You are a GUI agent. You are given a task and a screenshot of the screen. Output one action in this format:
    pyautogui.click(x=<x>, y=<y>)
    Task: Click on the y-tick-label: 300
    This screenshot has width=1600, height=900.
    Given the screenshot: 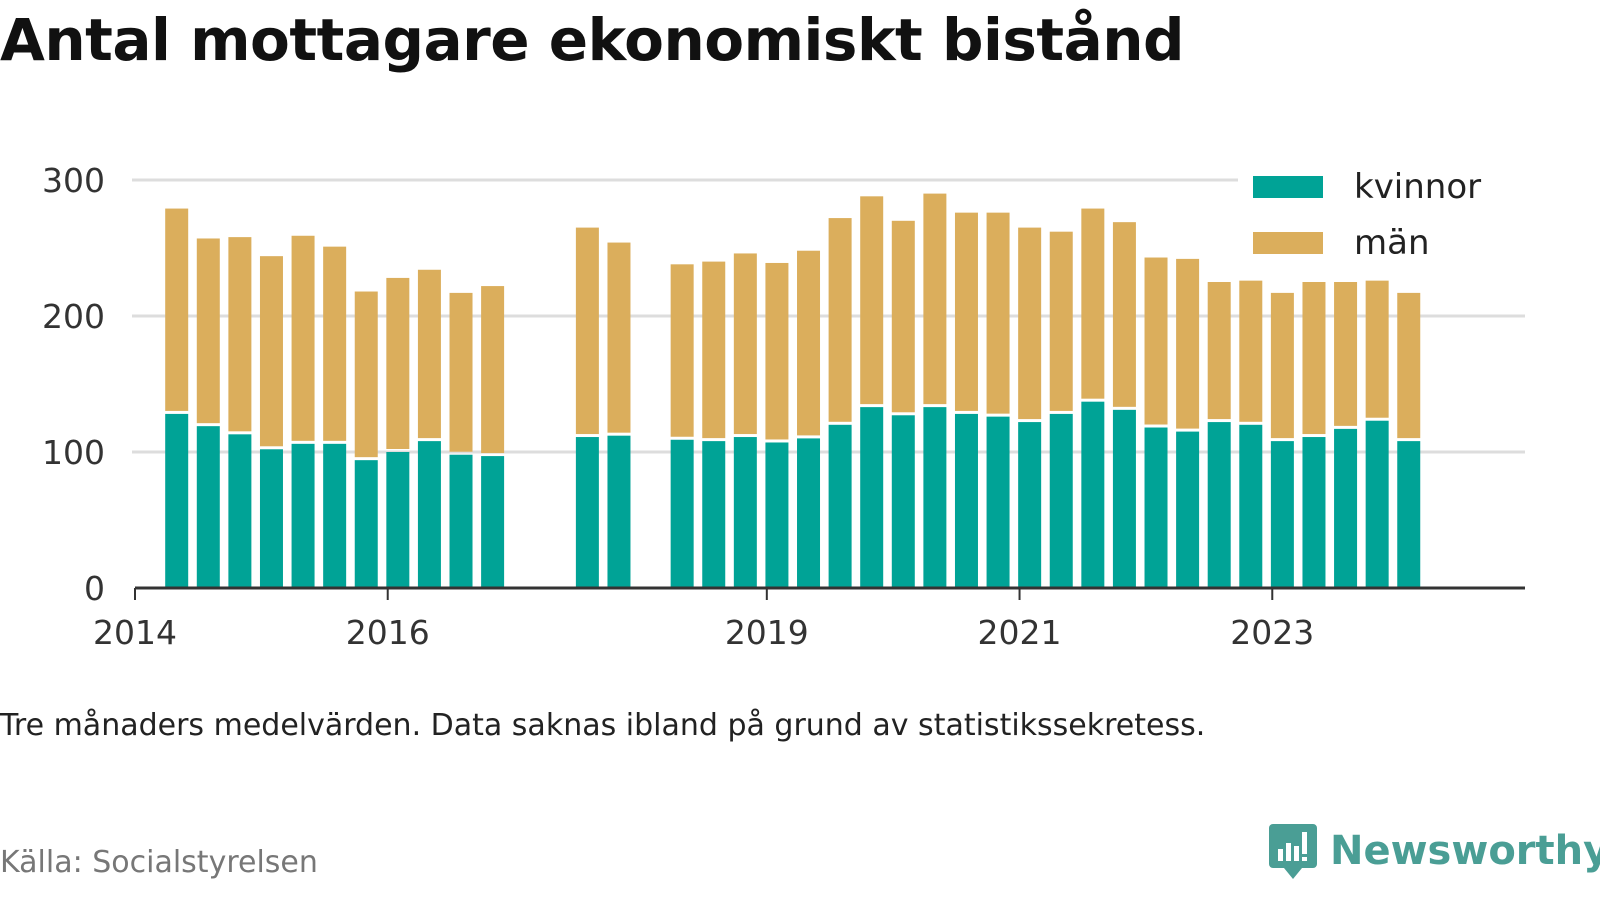 What is the action you would take?
    pyautogui.click(x=73, y=180)
    